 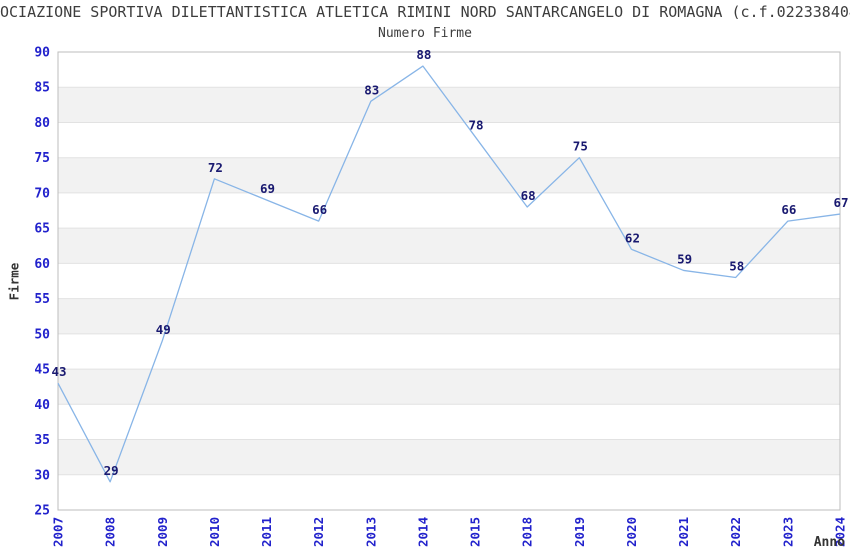 I want to click on y-tick-label: 40, so click(x=42, y=405).